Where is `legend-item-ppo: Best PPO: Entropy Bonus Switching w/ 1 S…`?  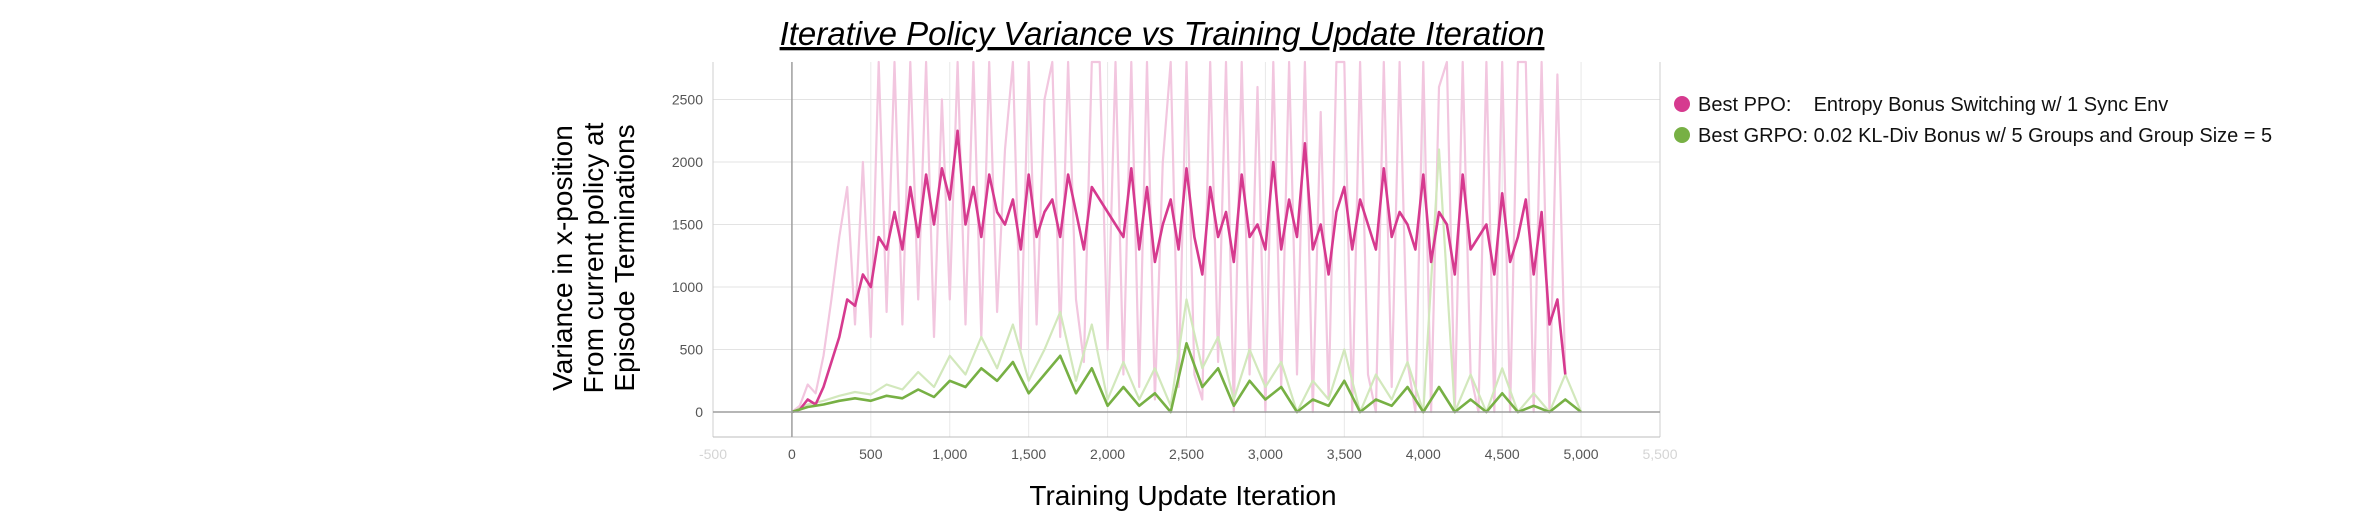
legend-item-ppo: Best PPO: Entropy Bonus Switching w/ 1 S… is located at coordinates (1921, 105).